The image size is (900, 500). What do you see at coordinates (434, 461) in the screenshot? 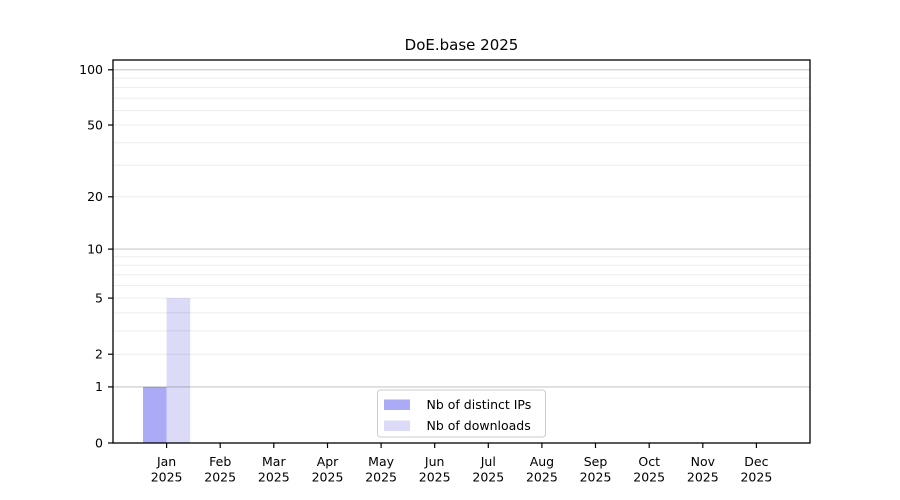
I see `x-tick-label-month: Jun` at bounding box center [434, 461].